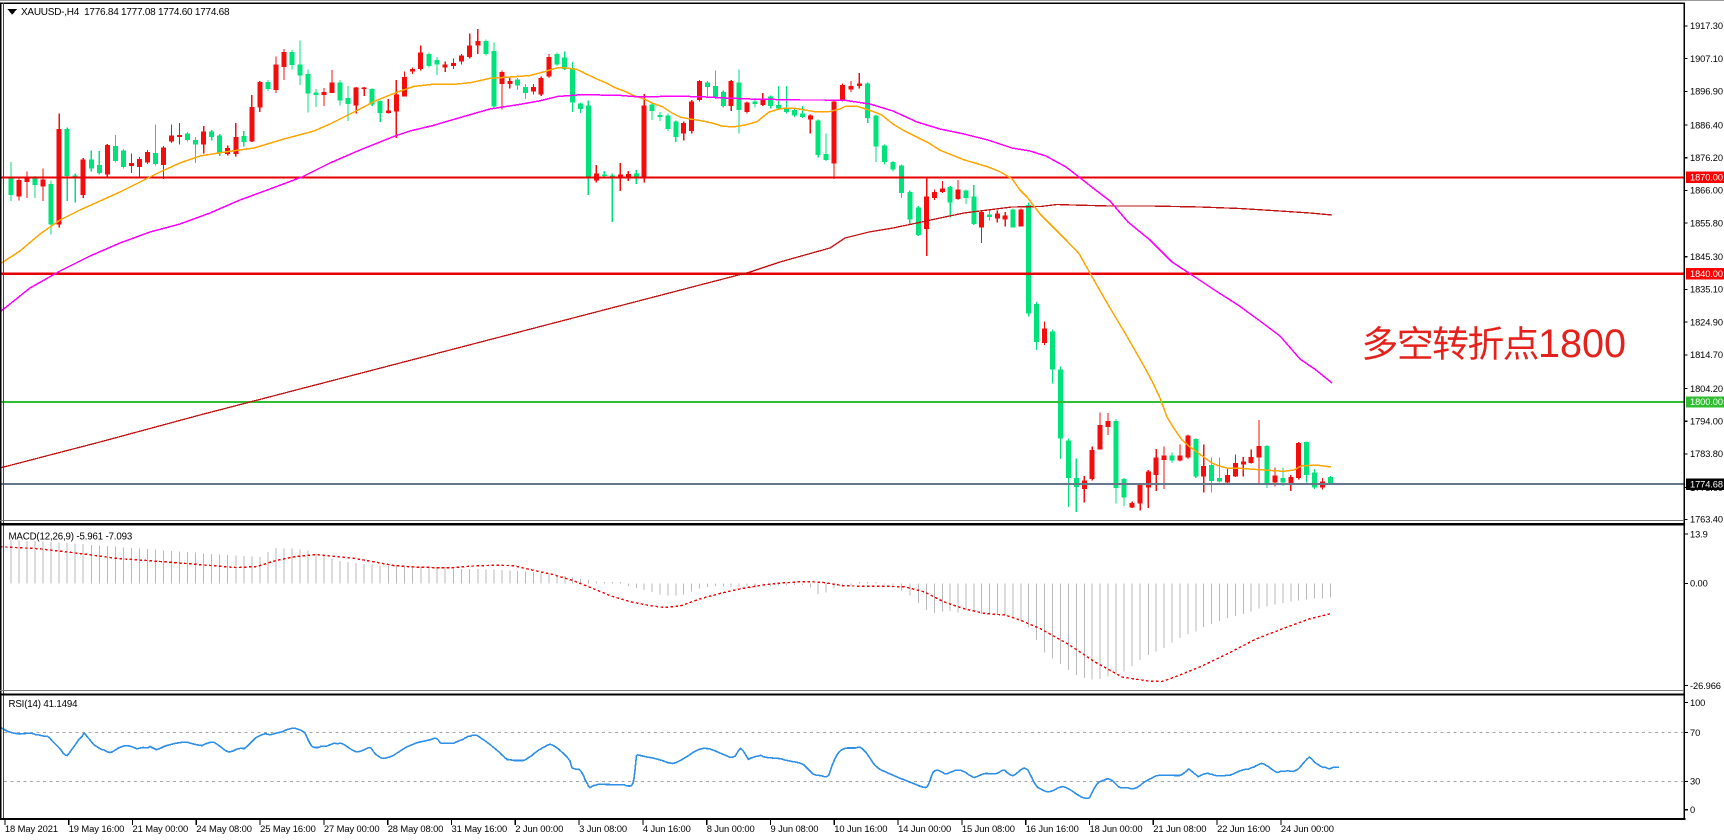 The height and width of the screenshot is (840, 1724). Describe the element at coordinates (924, 828) in the screenshot. I see `svg-text: 14 Jun 00:00` at that location.